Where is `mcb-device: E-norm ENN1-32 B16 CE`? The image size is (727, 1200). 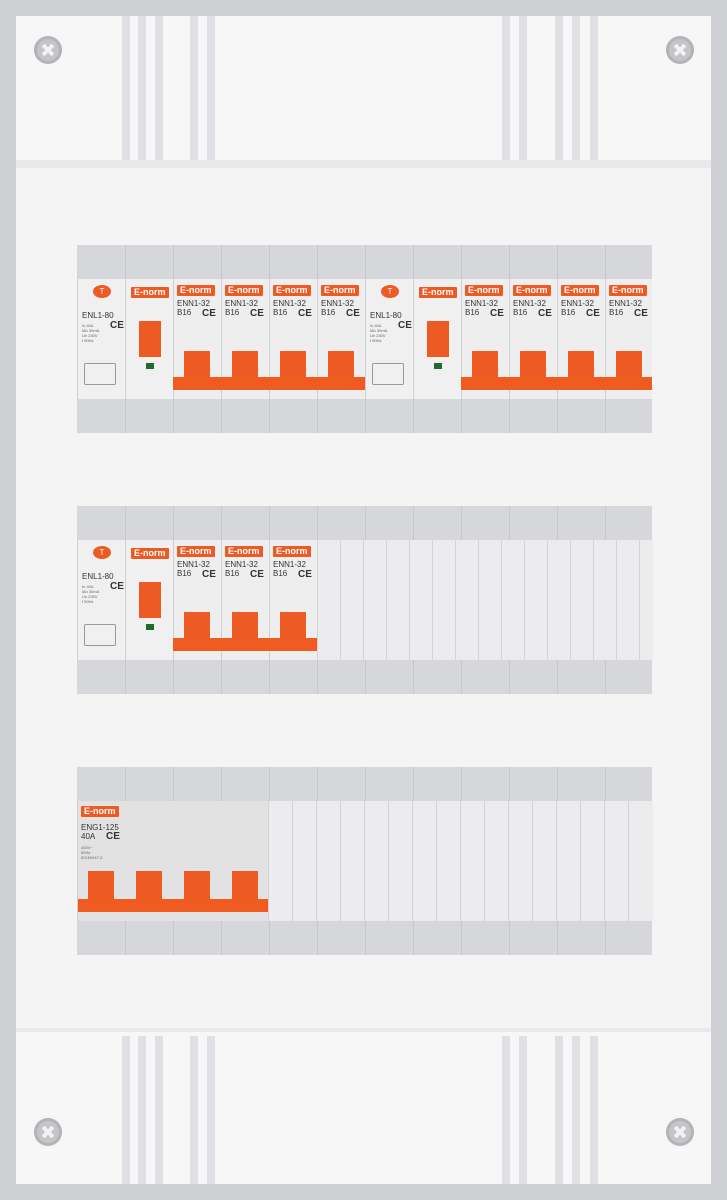 mcb-device: E-norm ENN1-32 B16 CE is located at coordinates (197, 339).